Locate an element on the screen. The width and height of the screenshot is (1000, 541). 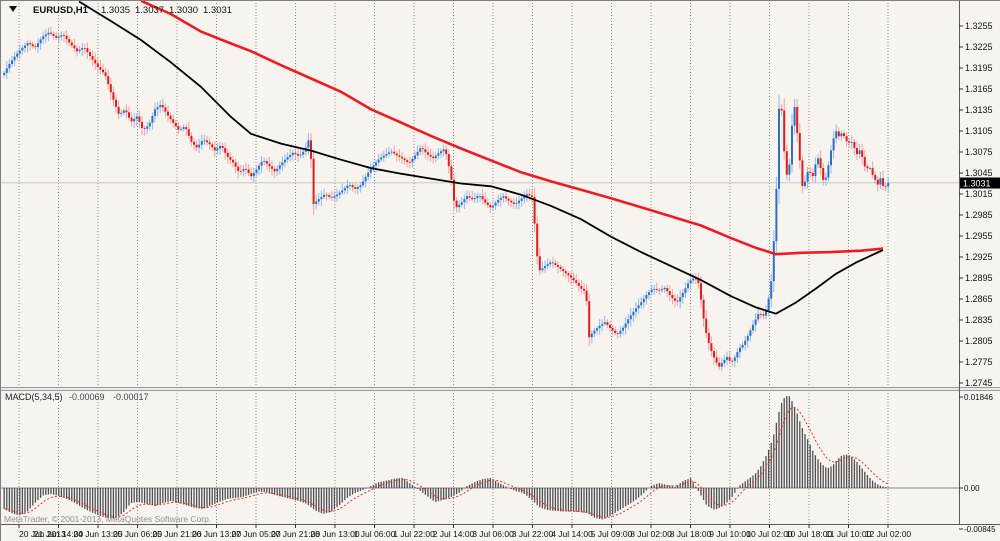
time-label: 25 Jun 21:00 is located at coordinates (176, 534).